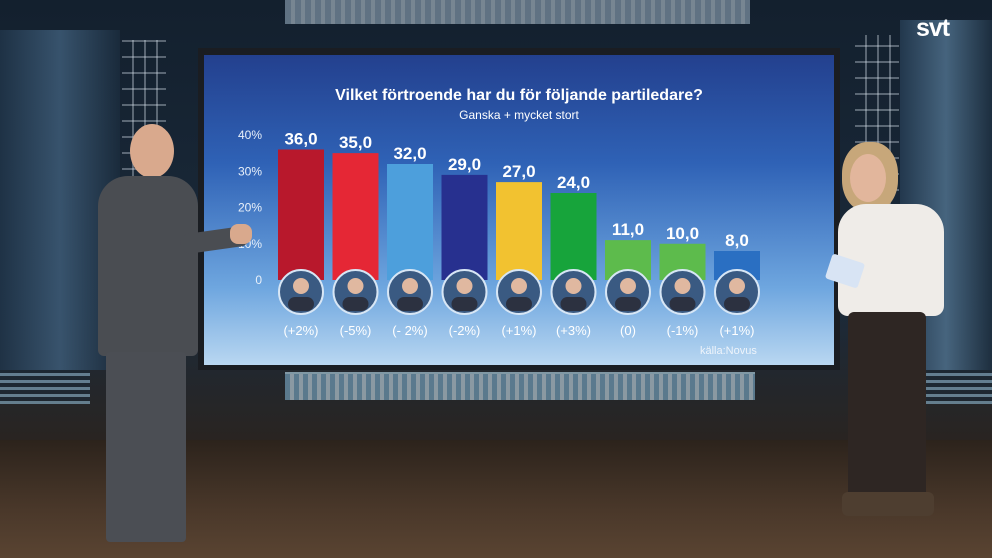 The height and width of the screenshot is (558, 992). Describe the element at coordinates (683, 330) in the screenshot. I see `change-label: (-1%)` at that location.